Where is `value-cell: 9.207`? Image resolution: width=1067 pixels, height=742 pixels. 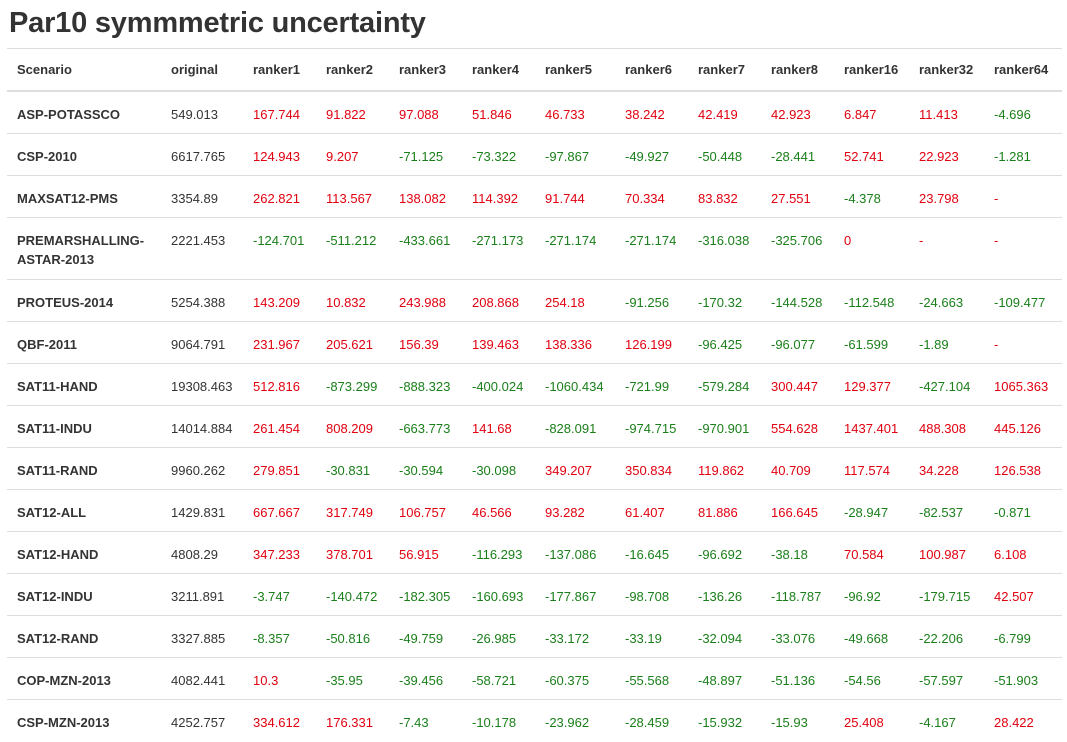 value-cell: 9.207 is located at coordinates (352, 153).